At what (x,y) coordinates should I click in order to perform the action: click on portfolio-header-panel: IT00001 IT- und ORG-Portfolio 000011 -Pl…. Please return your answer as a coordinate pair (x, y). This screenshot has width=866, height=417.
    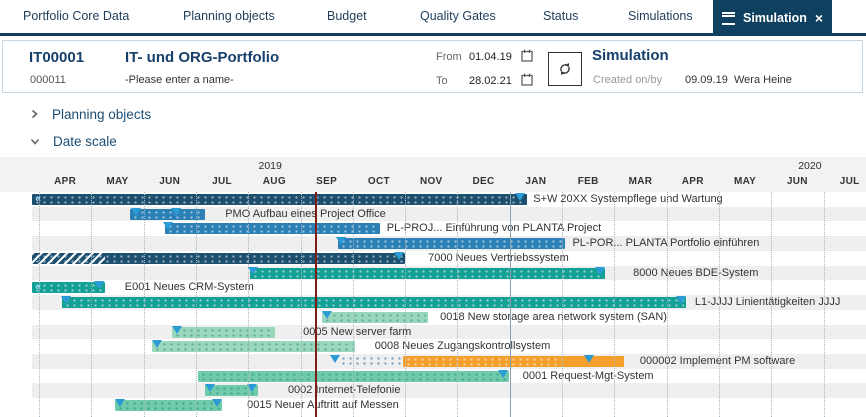
    Looking at the image, I should click on (432, 66).